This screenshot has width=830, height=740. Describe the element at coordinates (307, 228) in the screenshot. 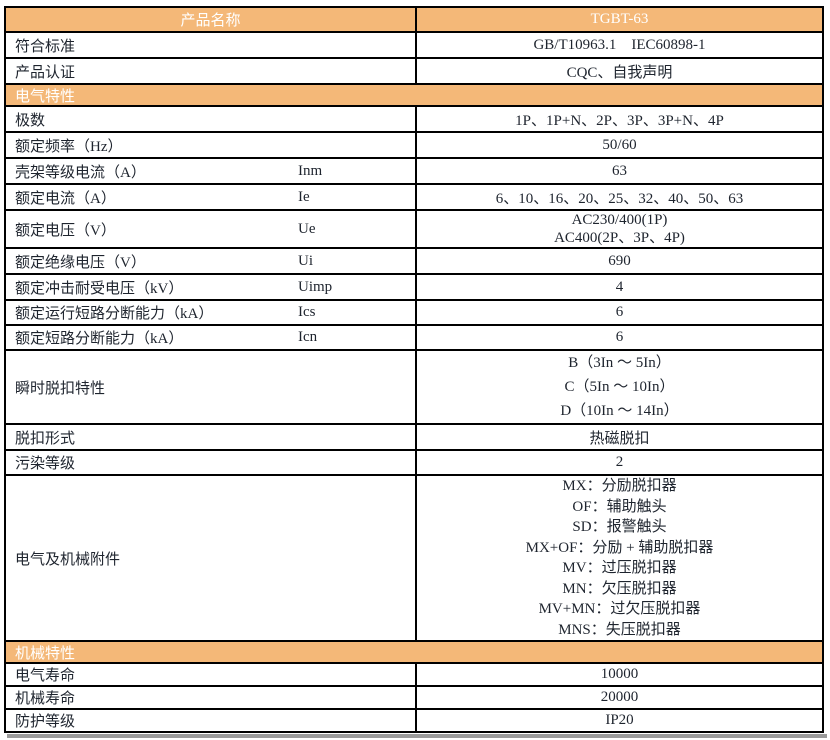

I see `row-symbol: Ue` at that location.